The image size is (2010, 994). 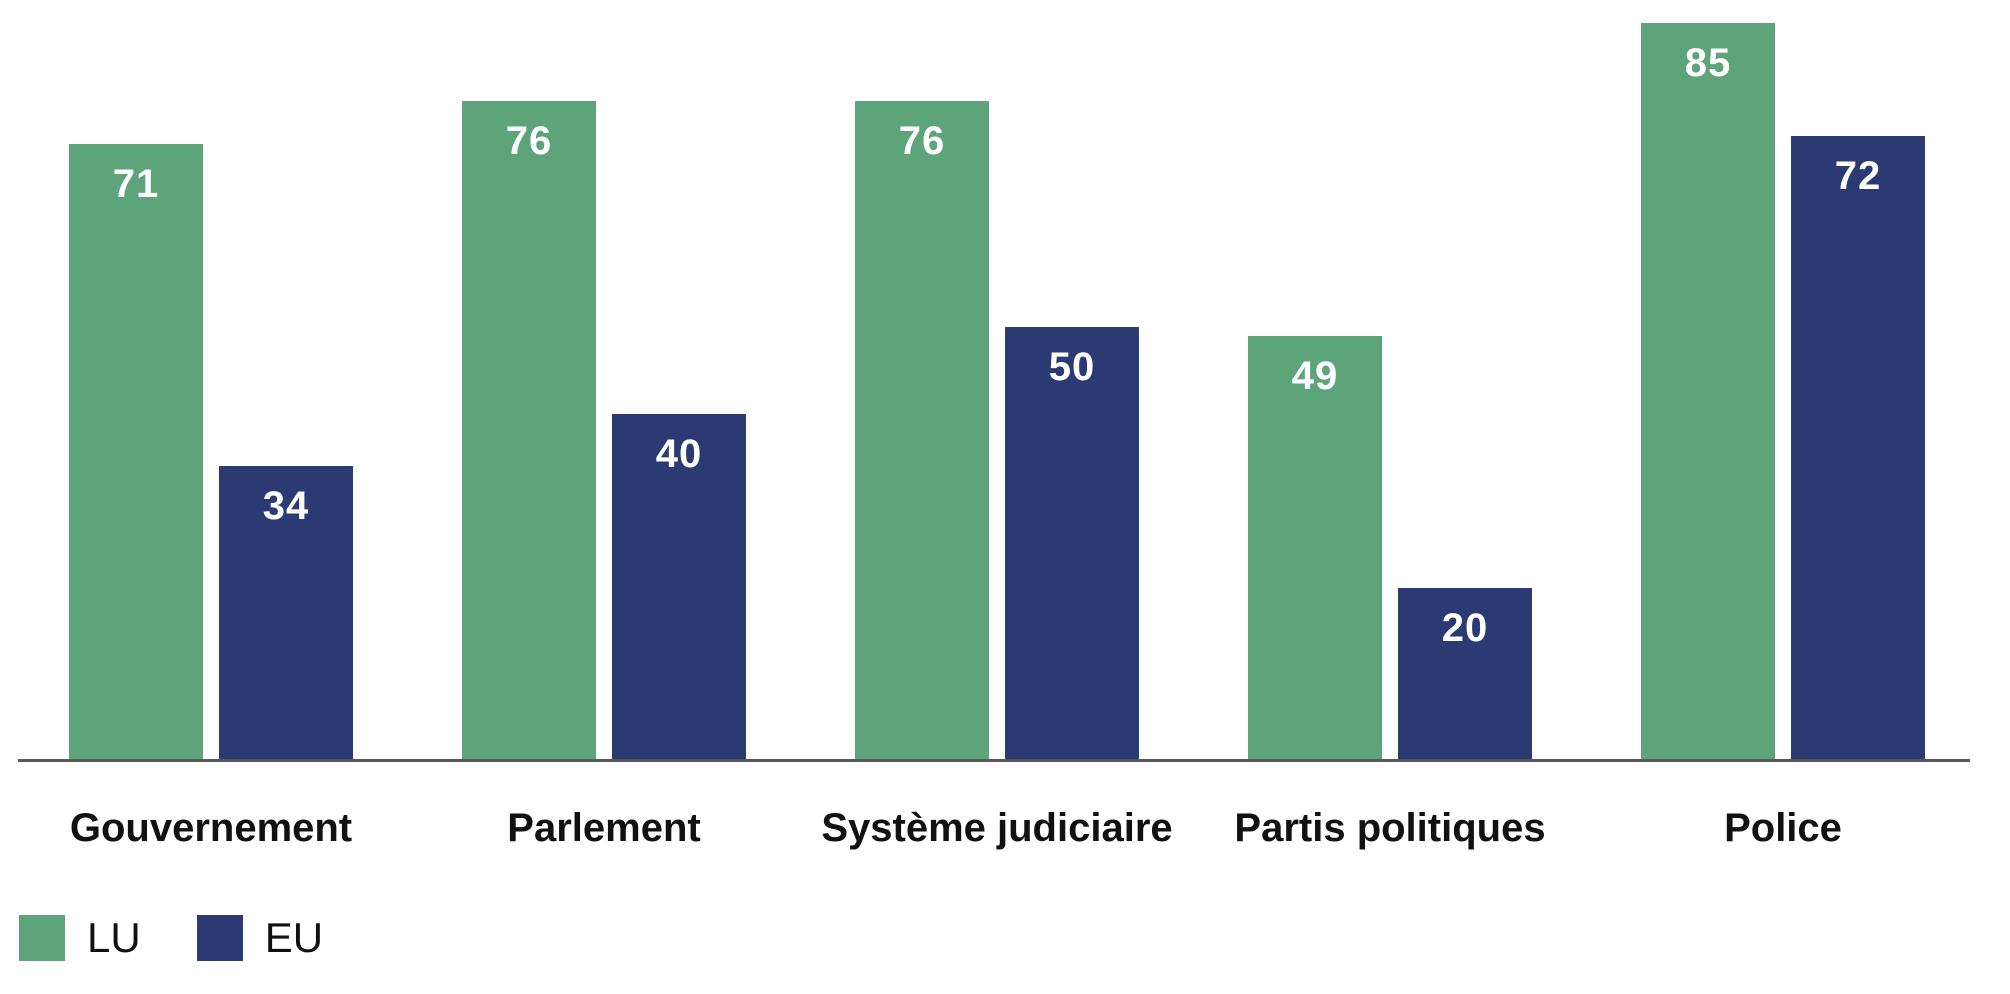 What do you see at coordinates (679, 588) in the screenshot?
I see `bar-eu-parlement: 40` at bounding box center [679, 588].